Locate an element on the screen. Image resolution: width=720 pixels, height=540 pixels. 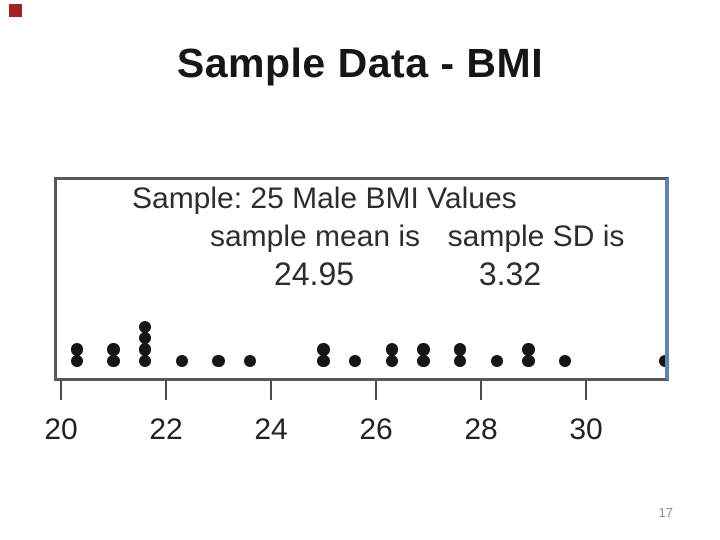
x-axis-tick-label: 20 is located at coordinates (61, 429).